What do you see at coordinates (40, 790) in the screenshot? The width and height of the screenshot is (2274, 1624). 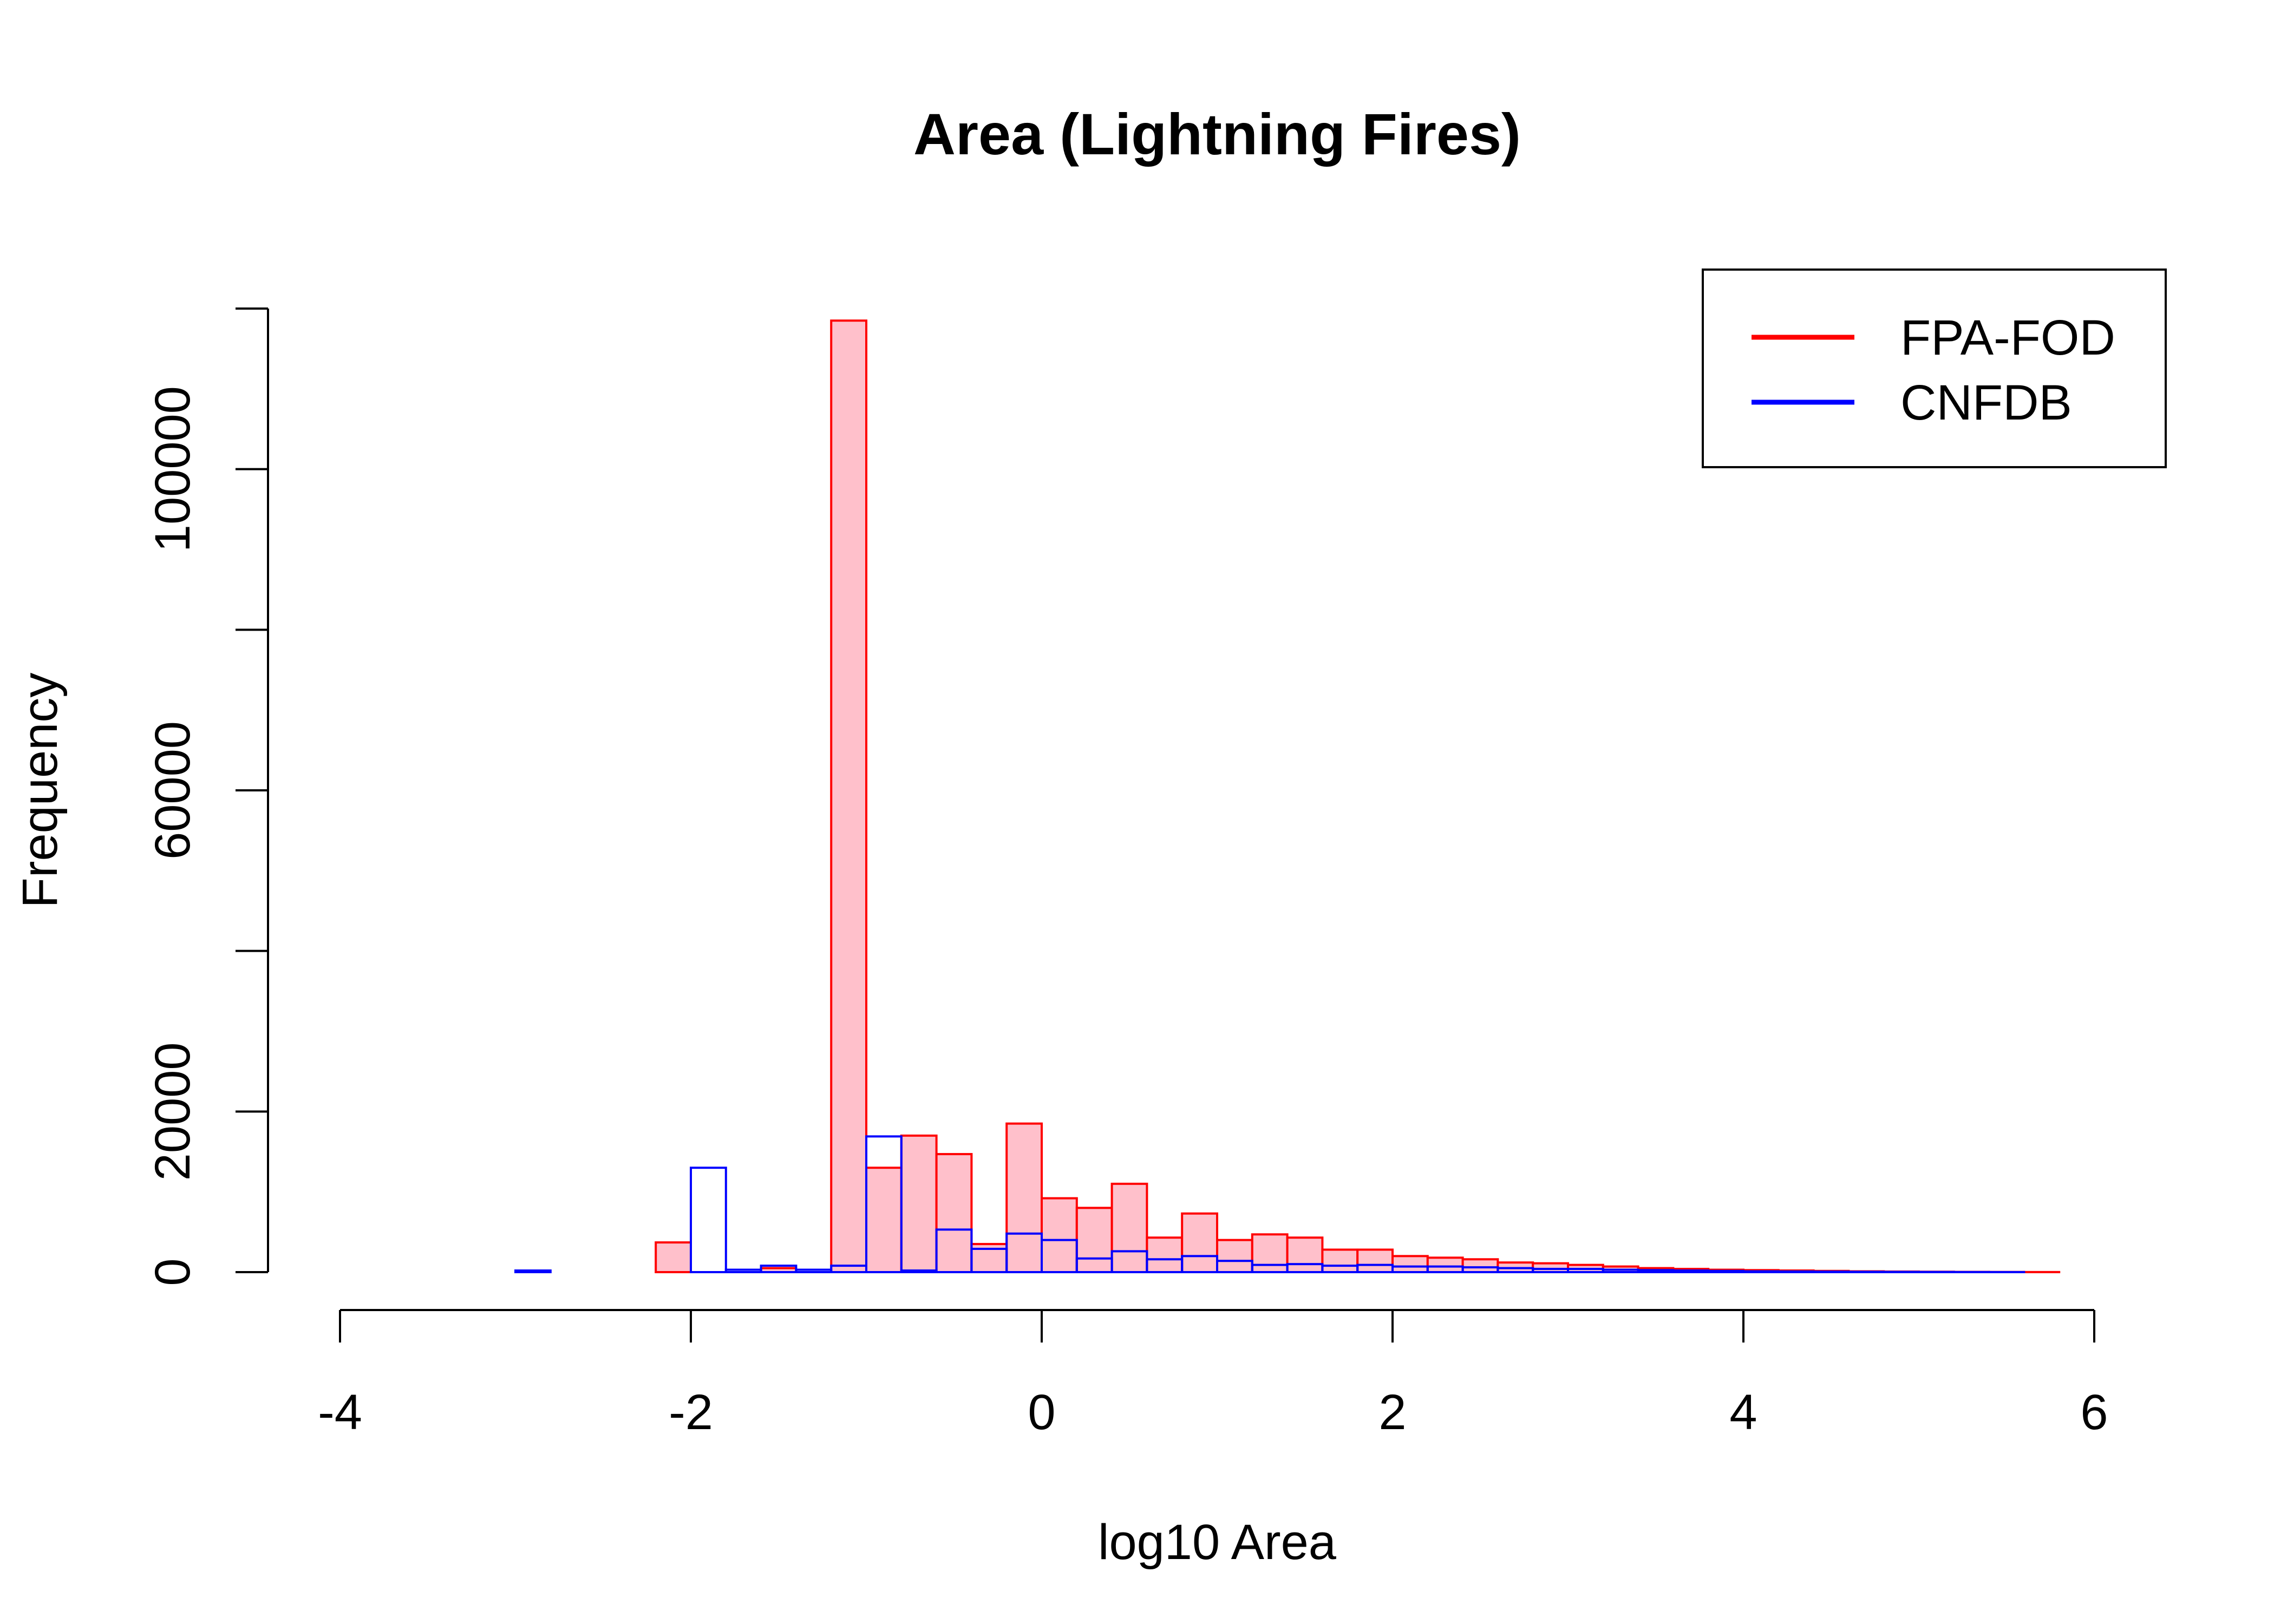 I see `y-axis-label: Frequency` at bounding box center [40, 790].